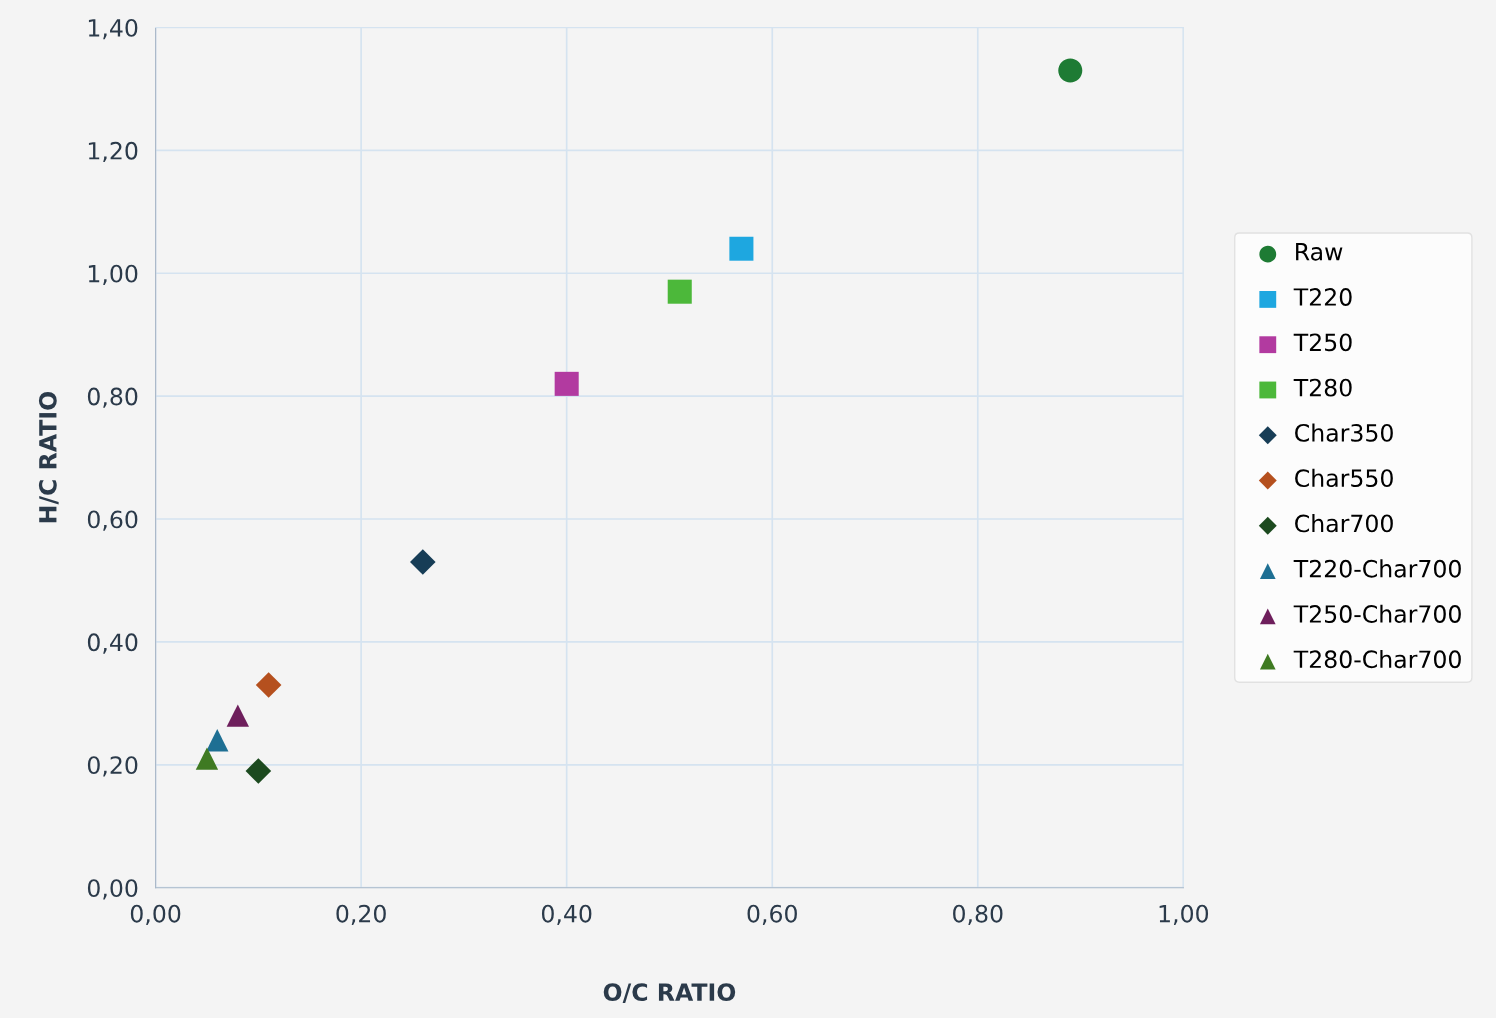  What do you see at coordinates (113, 29) in the screenshot?
I see `y-tick-label: 1,40` at bounding box center [113, 29].